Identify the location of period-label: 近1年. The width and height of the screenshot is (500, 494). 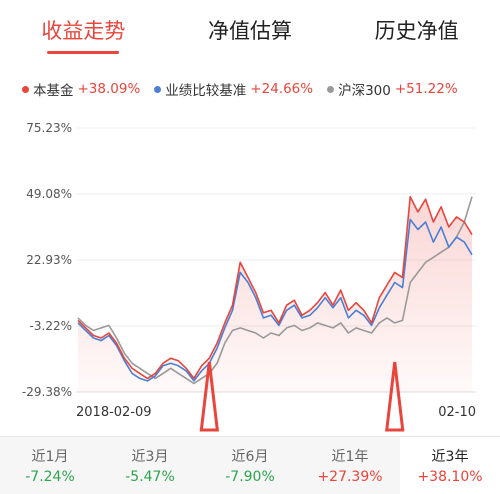
(350, 457).